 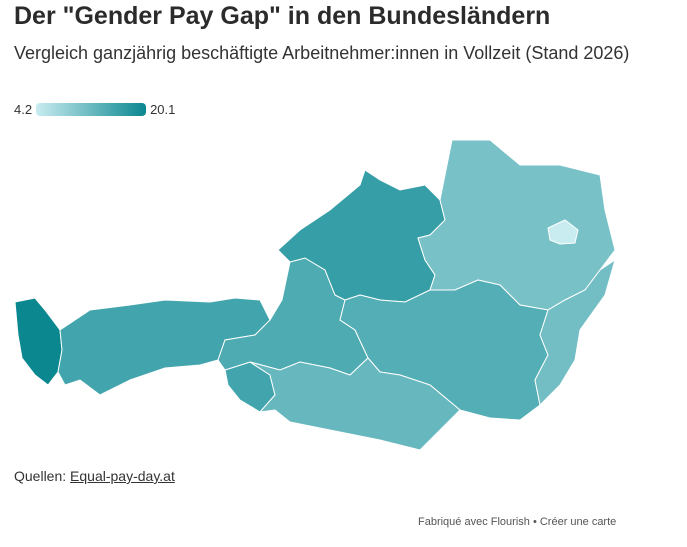 I want to click on credit: Fabriqué avec Flourish • Créer une carte, so click(x=517, y=522).